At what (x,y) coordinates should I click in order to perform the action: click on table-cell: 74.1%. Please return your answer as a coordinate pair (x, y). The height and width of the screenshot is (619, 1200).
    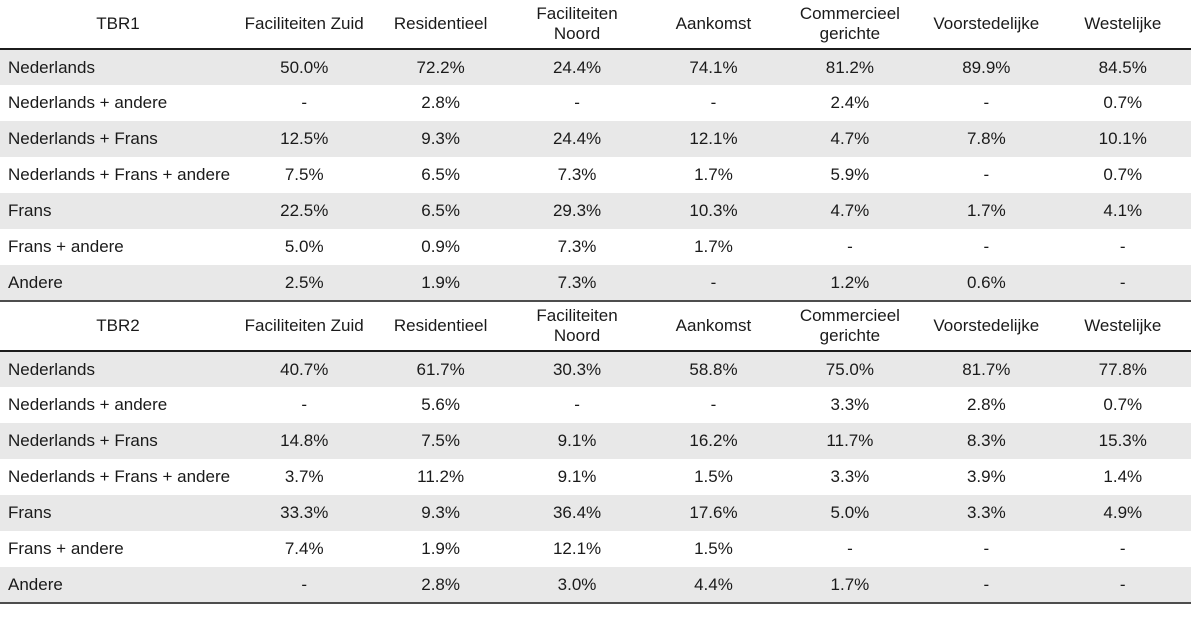
    Looking at the image, I should click on (713, 67).